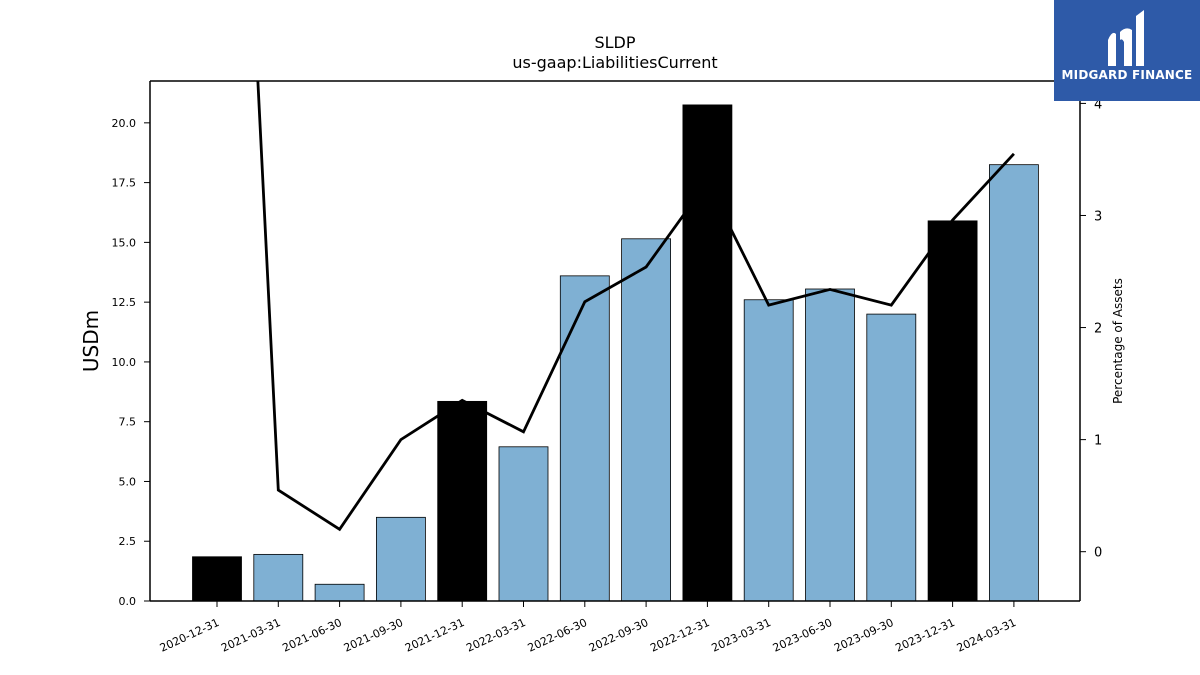 This screenshot has width=1200, height=675. I want to click on logo-mark-icon, so click(1126, 38).